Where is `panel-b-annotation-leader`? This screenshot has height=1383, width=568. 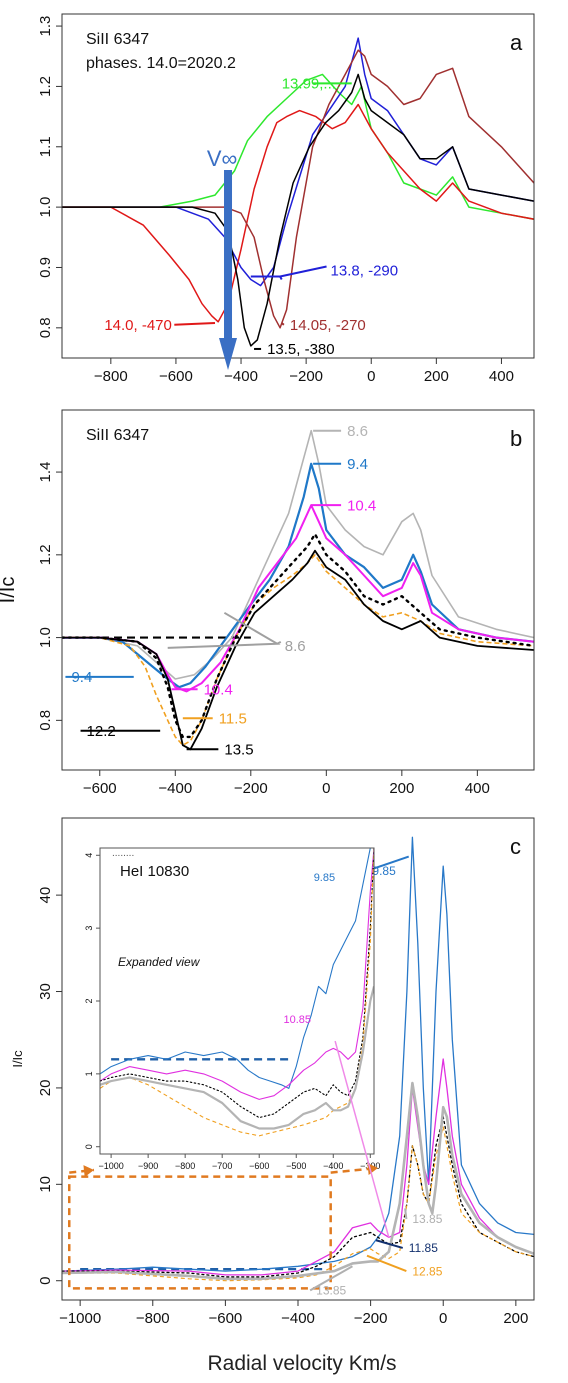 panel-b-annotation-leader is located at coordinates (279, 642).